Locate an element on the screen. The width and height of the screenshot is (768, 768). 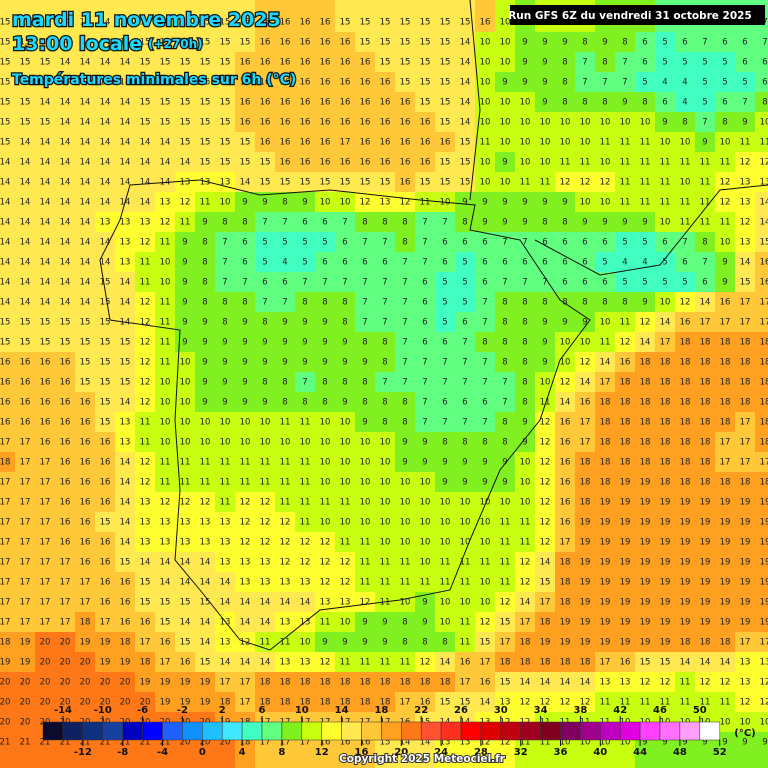
legend-tick-label: 30 is located at coordinates (501, 710).